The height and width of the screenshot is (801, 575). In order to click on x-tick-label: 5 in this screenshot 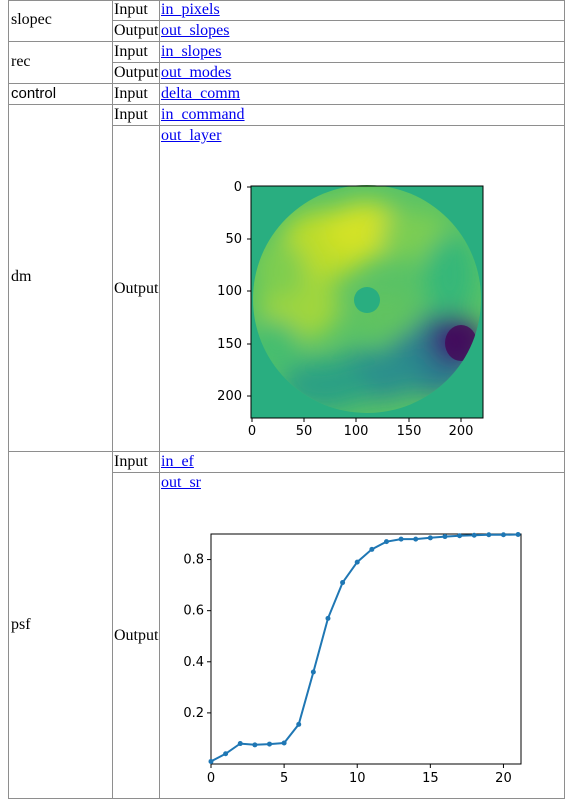, I will do `click(284, 778)`.